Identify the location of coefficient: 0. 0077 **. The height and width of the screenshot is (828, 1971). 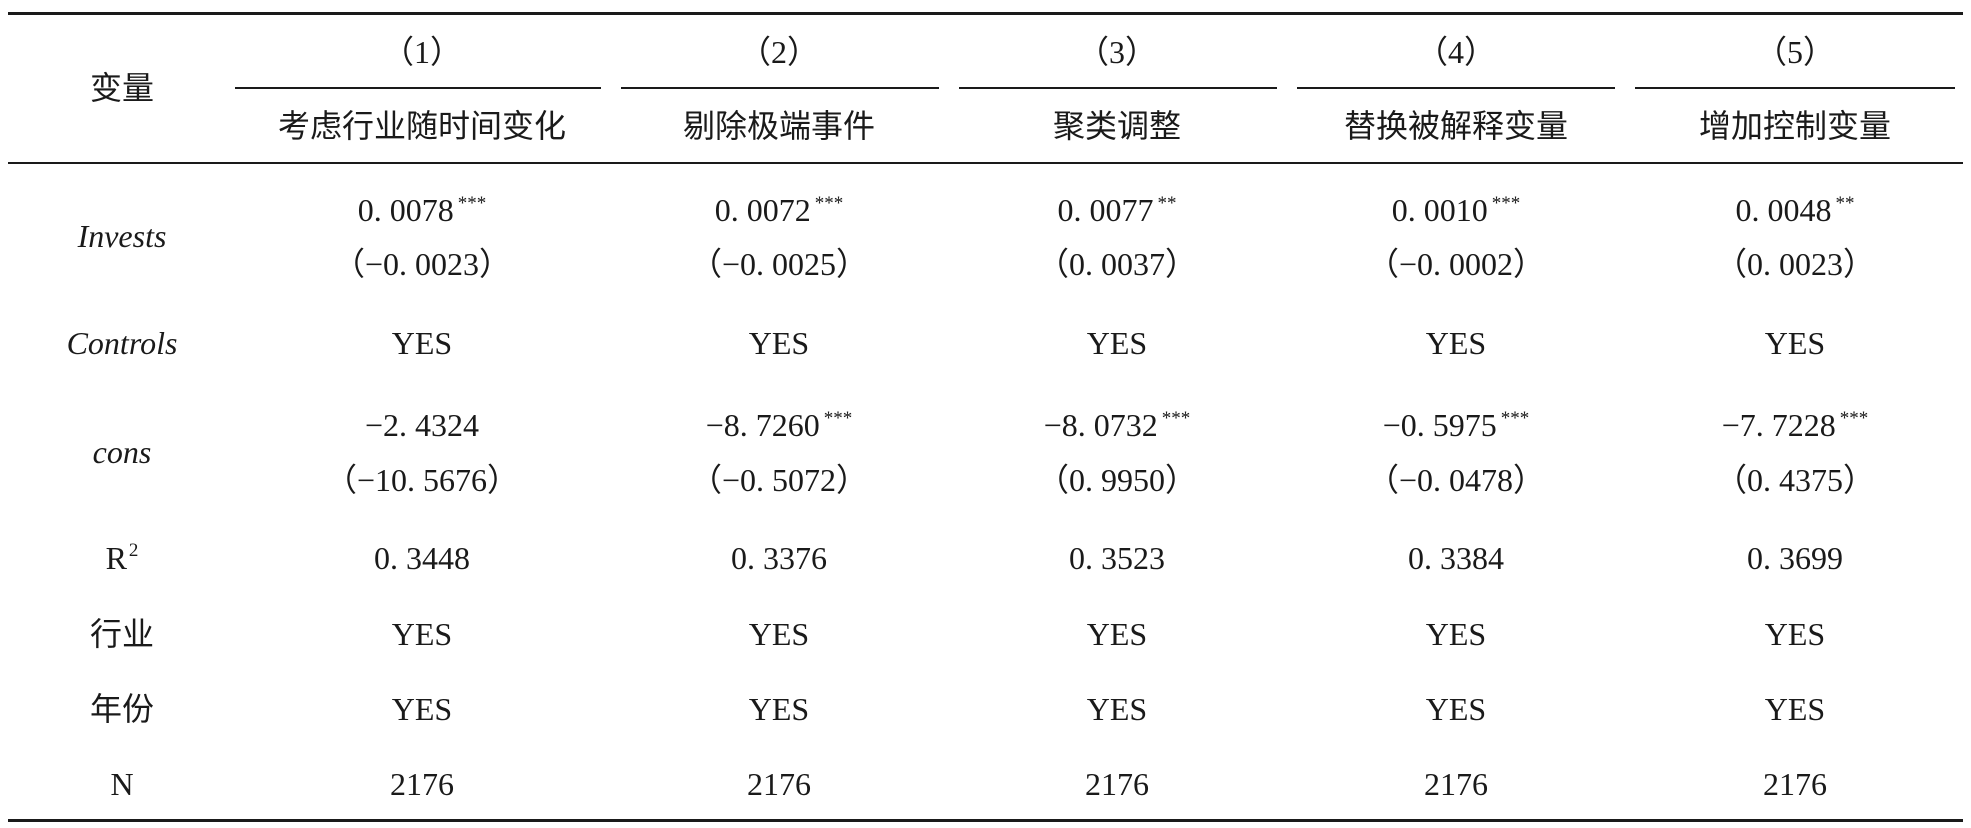
(1117, 210).